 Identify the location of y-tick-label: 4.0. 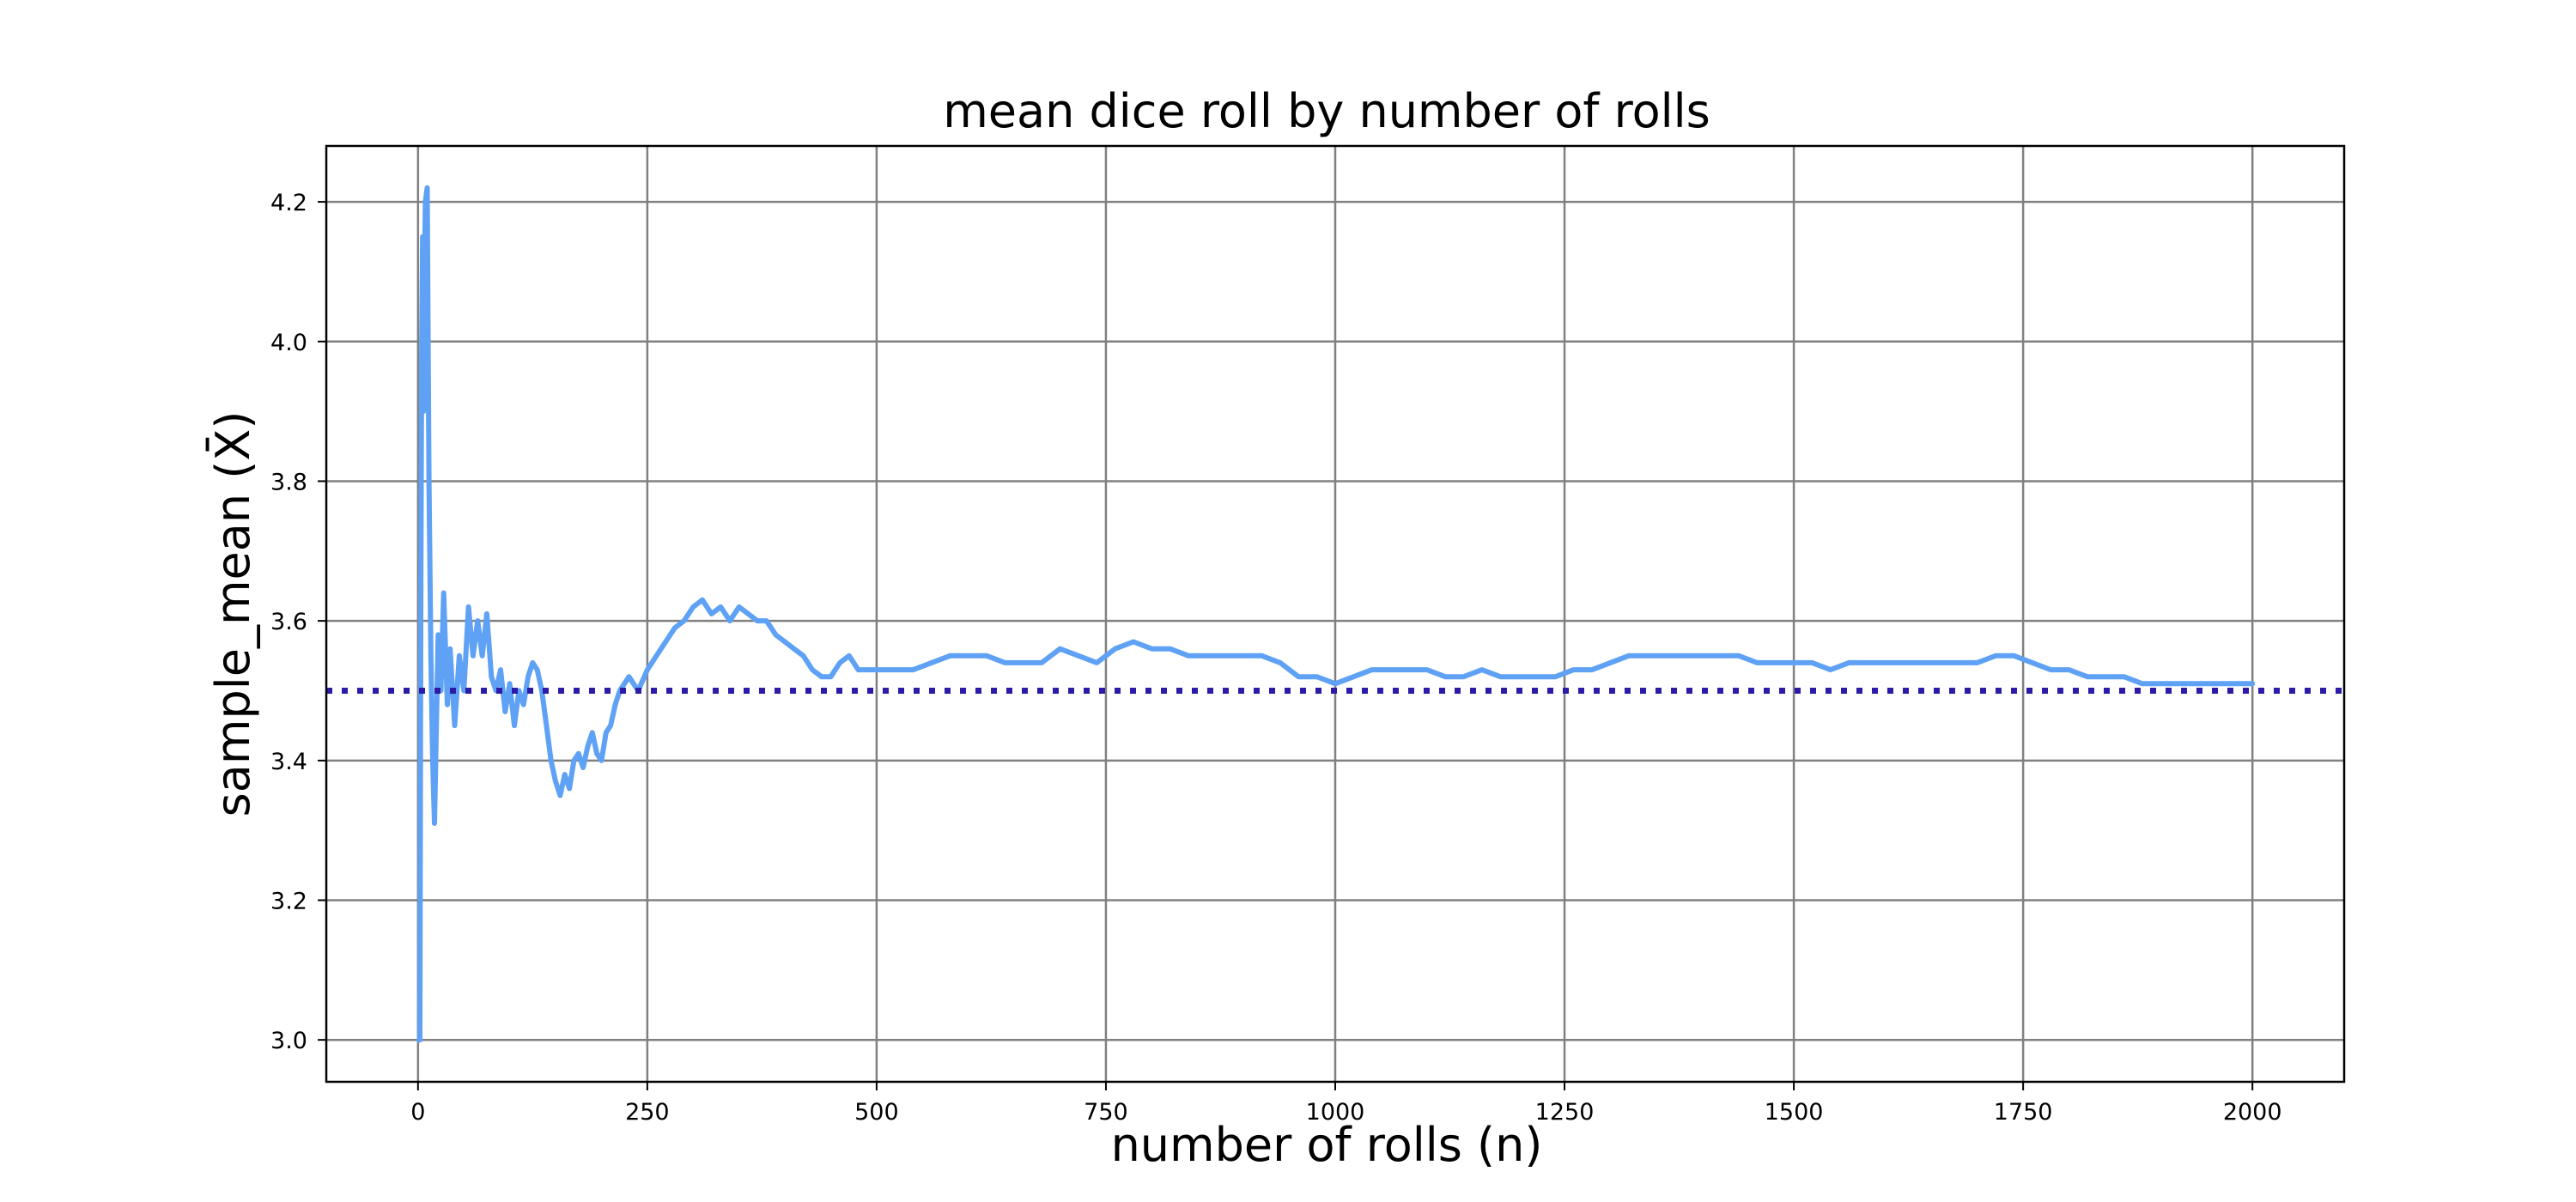
(289, 343).